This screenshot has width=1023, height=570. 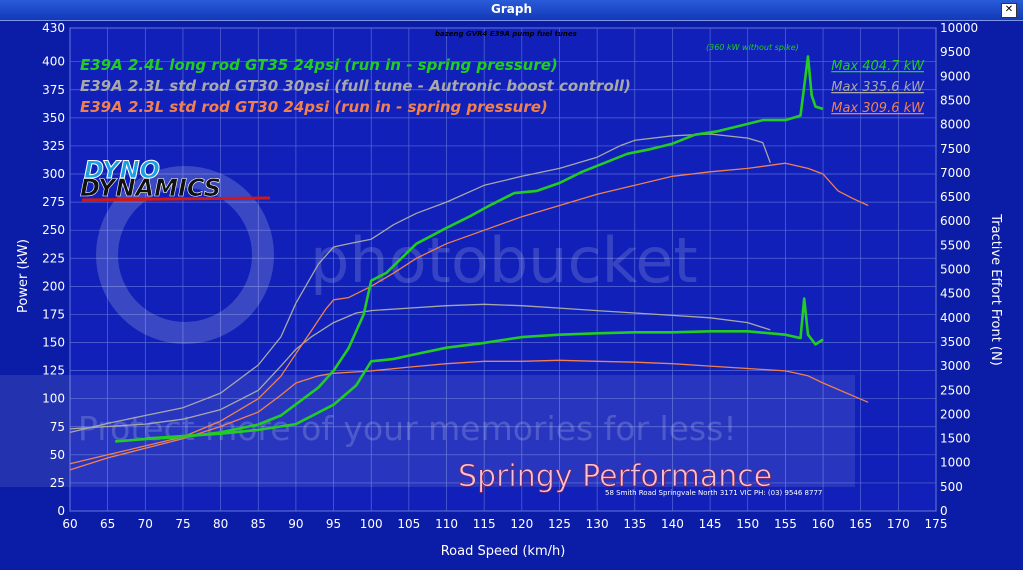 I want to click on y2-tick-label: 1000, so click(x=955, y=463).